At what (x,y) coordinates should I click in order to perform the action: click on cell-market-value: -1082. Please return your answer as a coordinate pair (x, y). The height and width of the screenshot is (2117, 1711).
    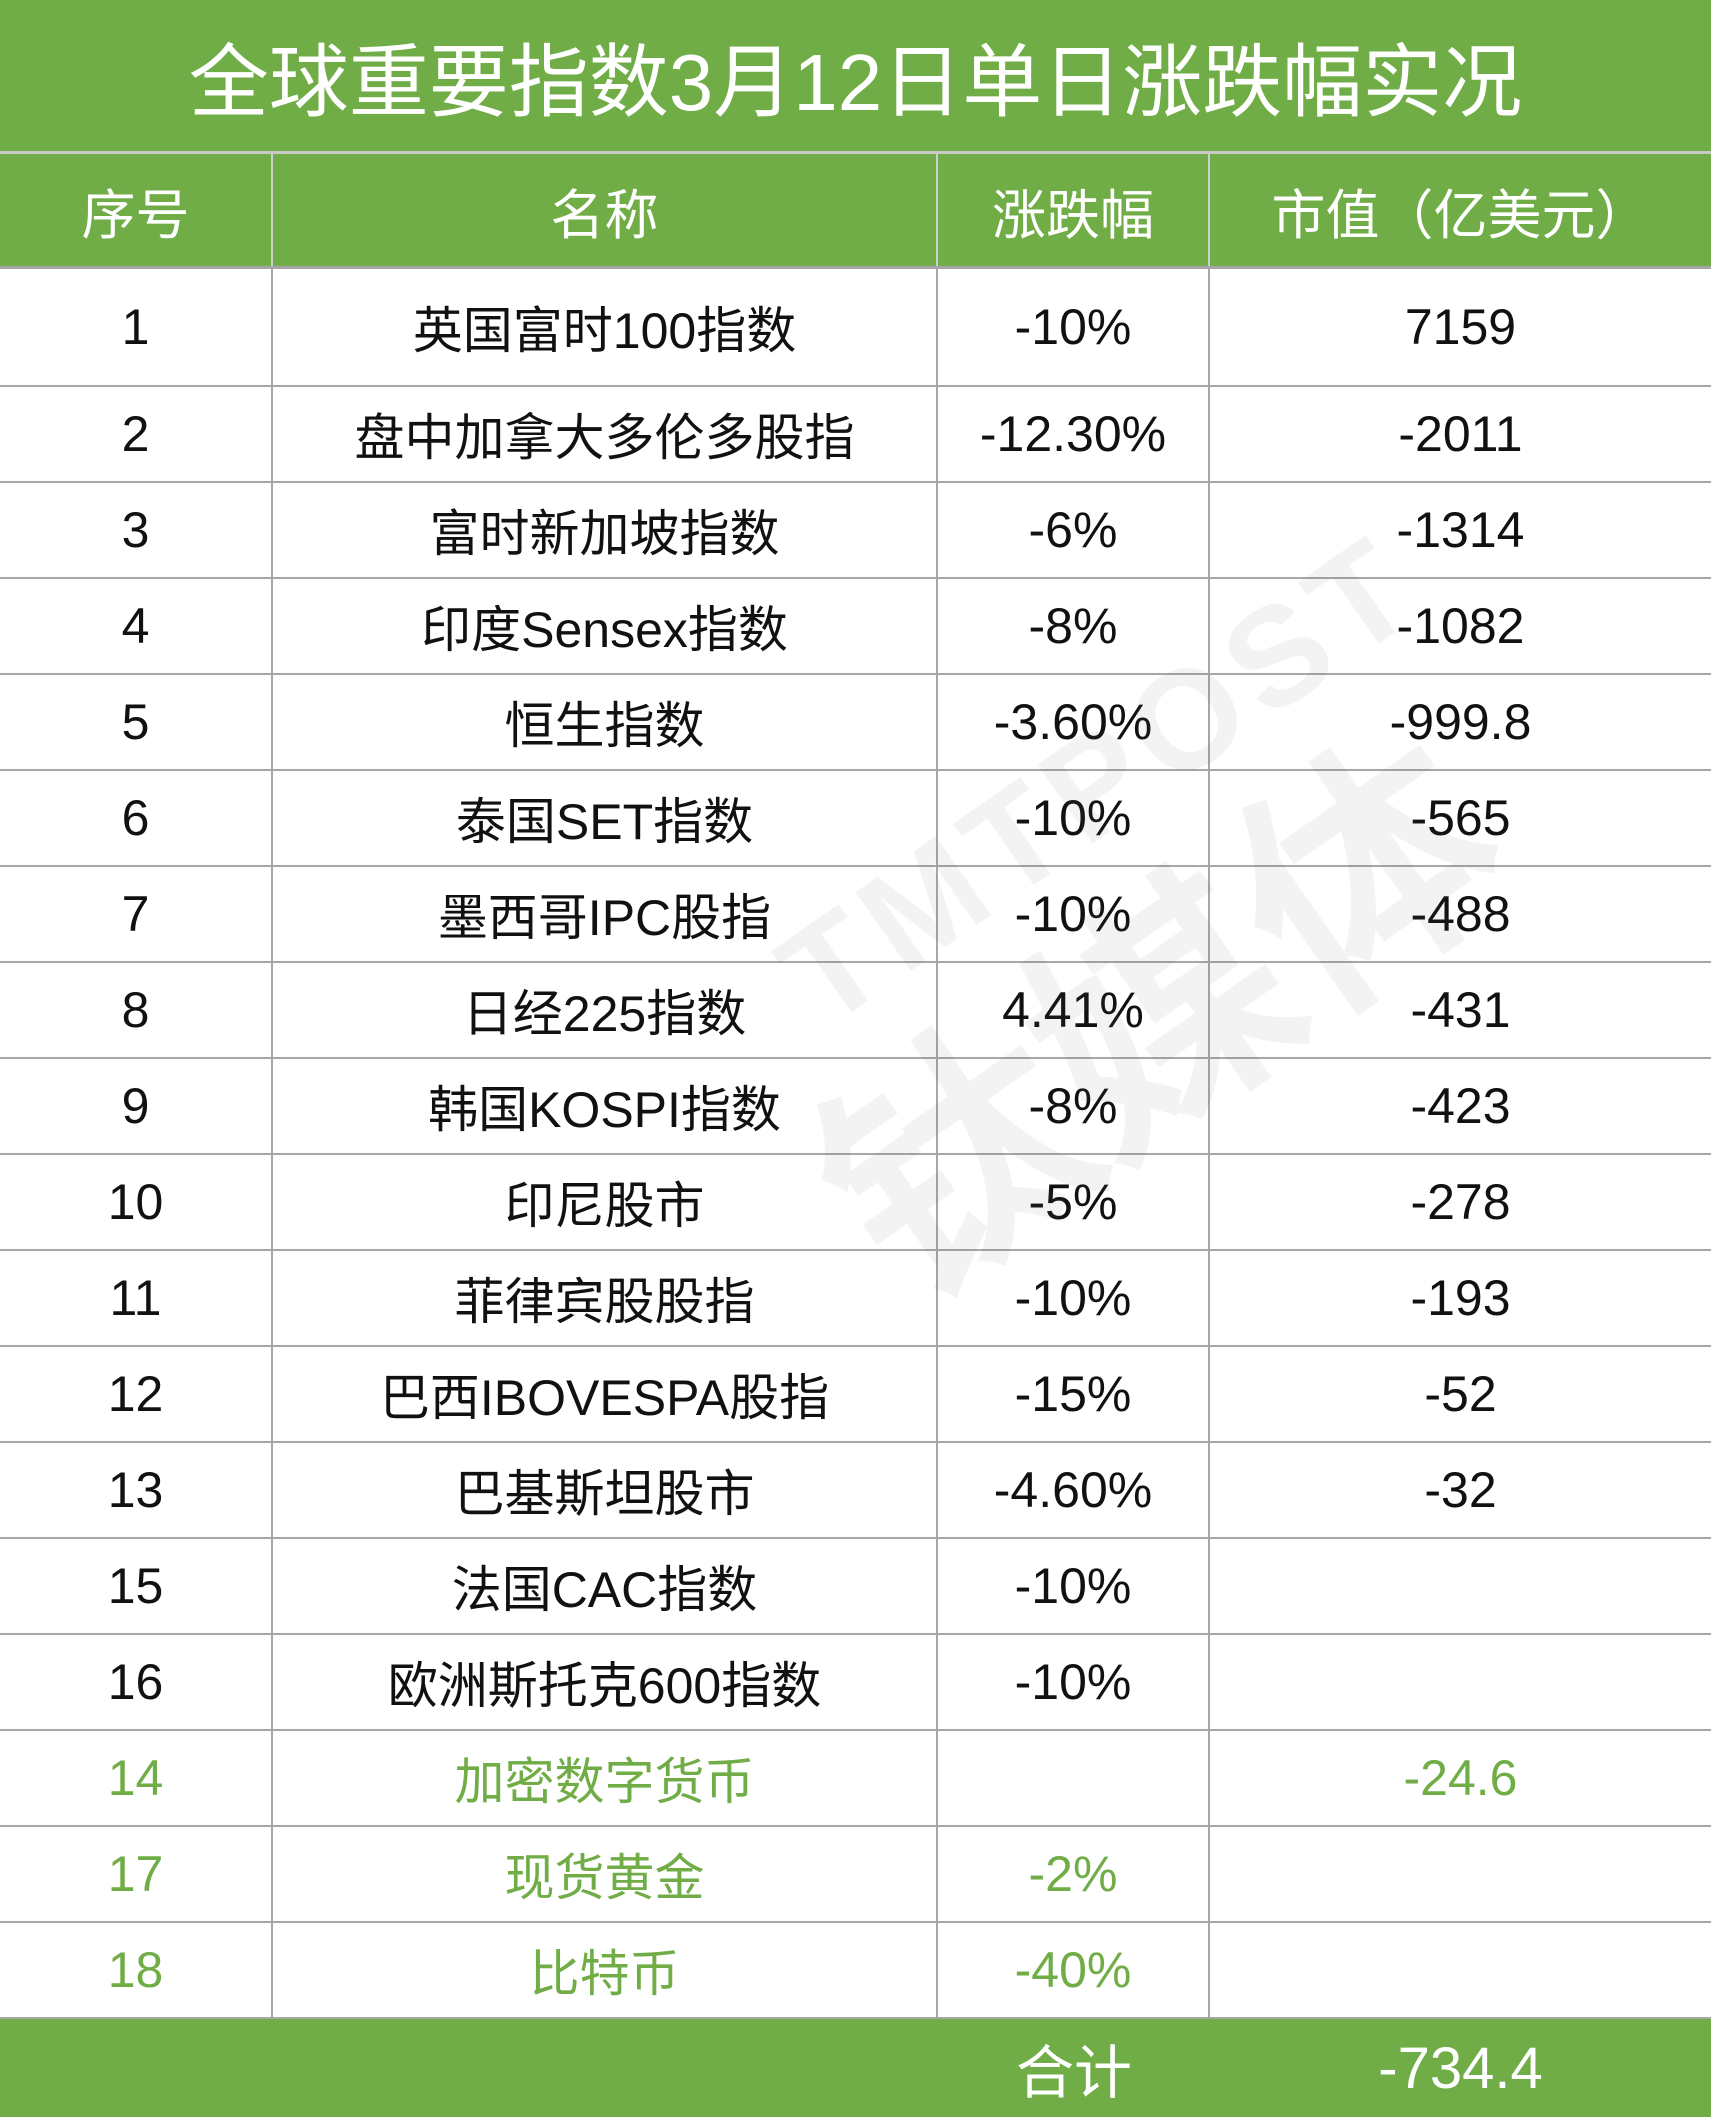
    Looking at the image, I should click on (1460, 626).